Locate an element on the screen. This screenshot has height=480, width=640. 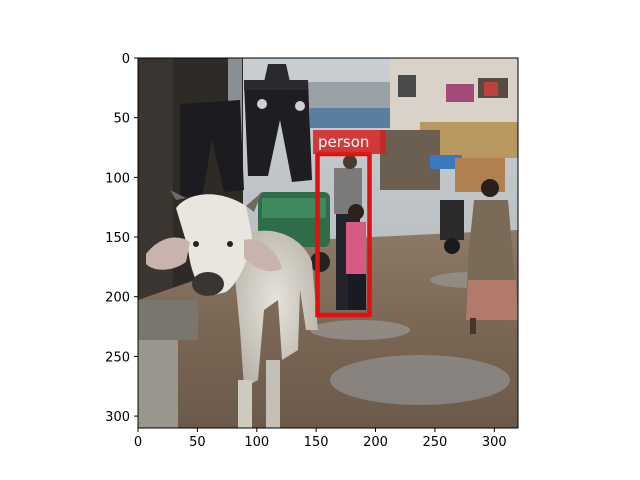
detection-person: person is located at coordinates (349, 224).